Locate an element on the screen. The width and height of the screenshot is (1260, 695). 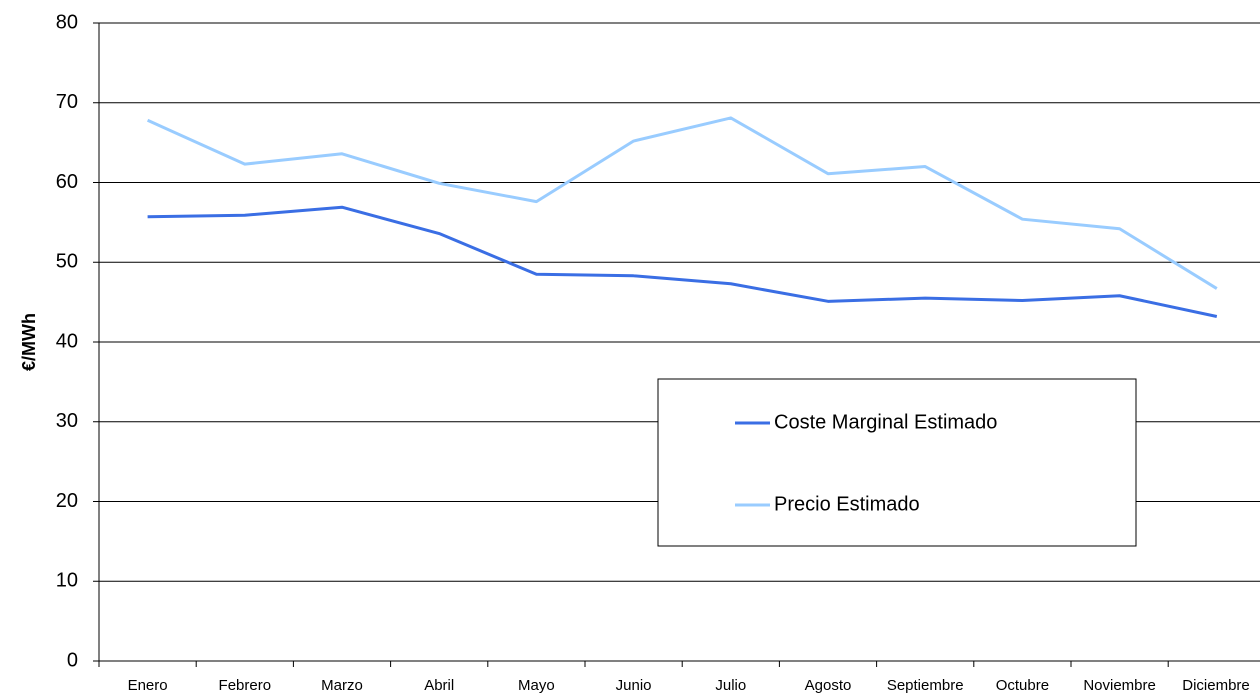
y-tick-label: 80 is located at coordinates (67, 22).